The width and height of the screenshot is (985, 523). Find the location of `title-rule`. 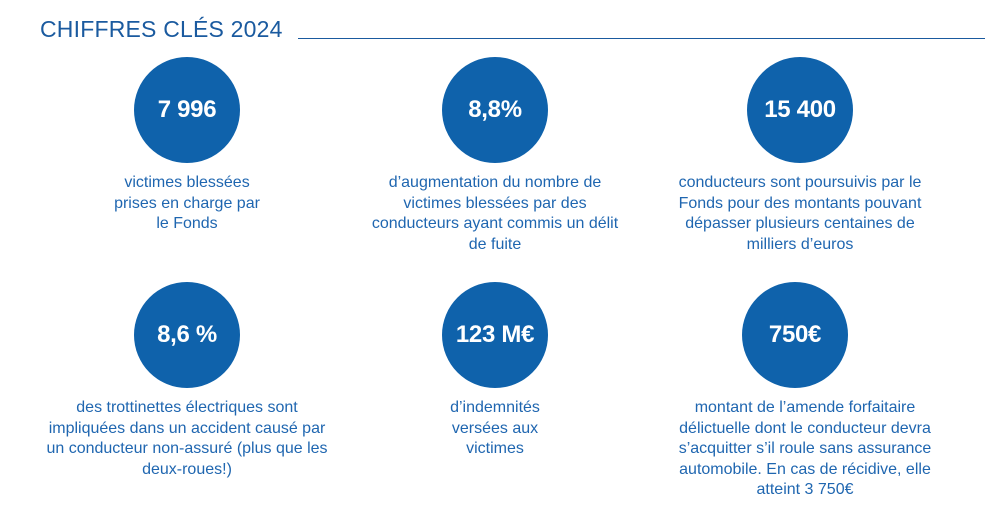

title-rule is located at coordinates (641, 38).